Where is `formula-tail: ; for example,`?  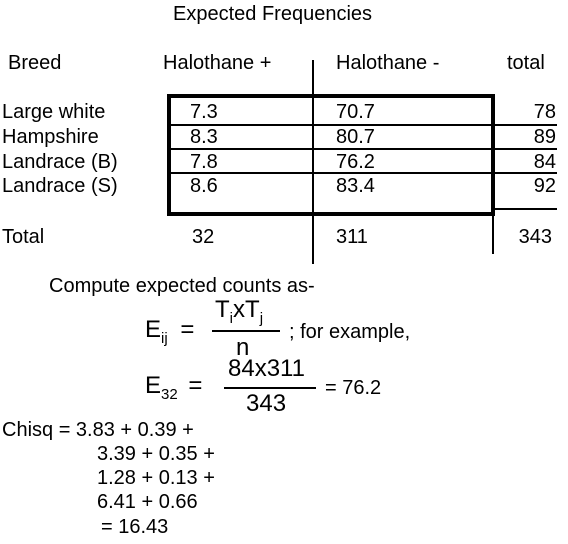
formula-tail: ; for example, is located at coordinates (350, 332).